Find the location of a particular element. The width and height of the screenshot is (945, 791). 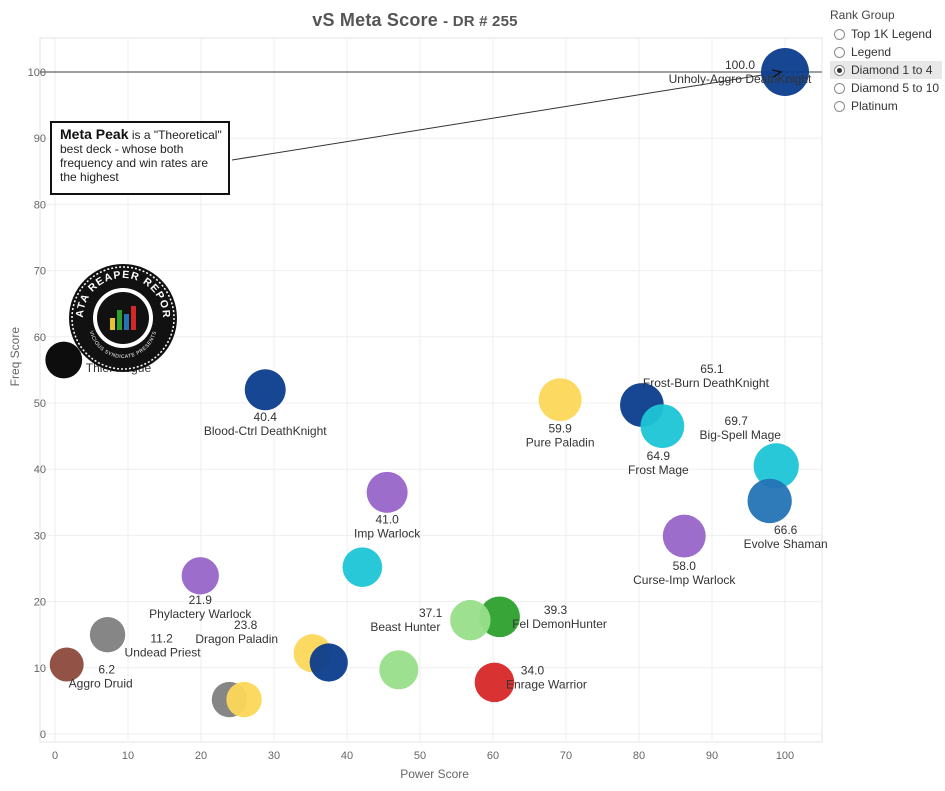

y-tick-label: 80 is located at coordinates (40, 205).